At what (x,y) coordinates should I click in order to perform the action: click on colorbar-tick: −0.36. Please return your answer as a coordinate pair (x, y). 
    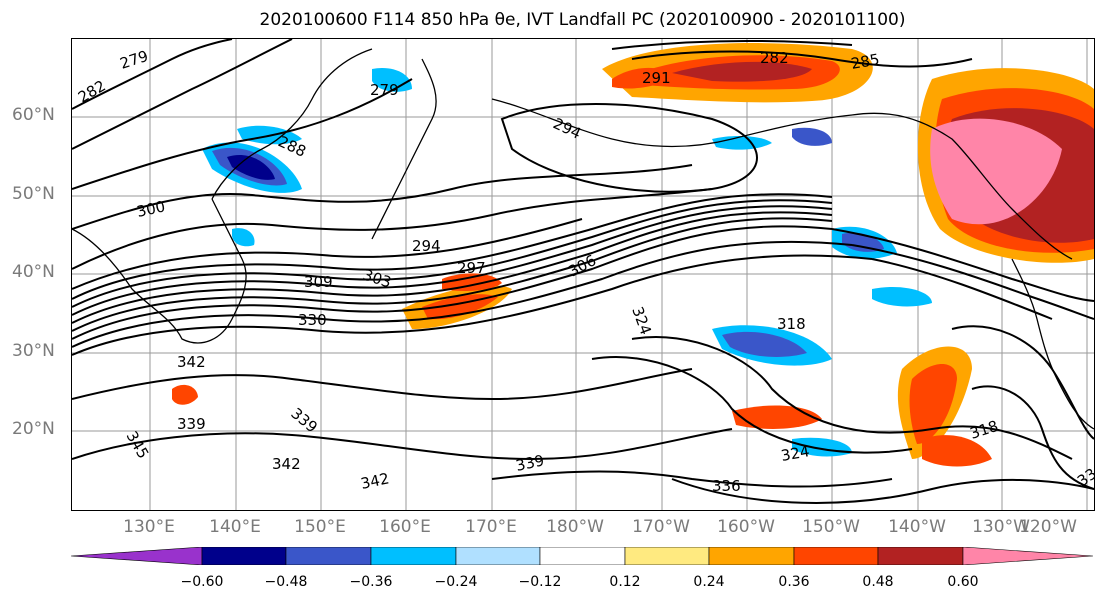
    Looking at the image, I should click on (371, 582).